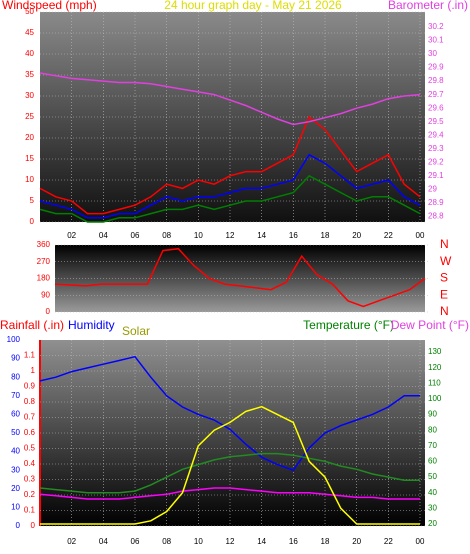 Image resolution: width=470 pixels, height=554 pixels. I want to click on y-tick-label: 50, so click(29, 11).